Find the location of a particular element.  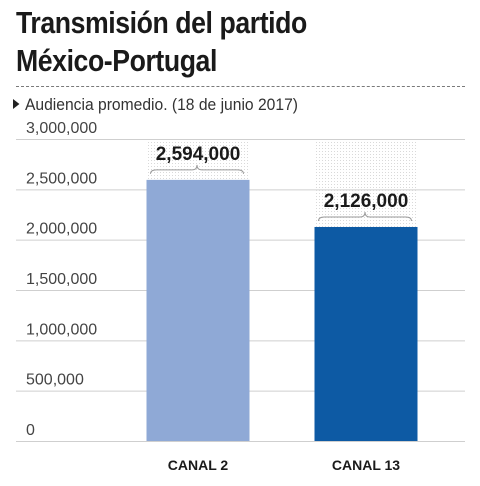

y-tick-label: 3,000,000 is located at coordinates (61, 128).